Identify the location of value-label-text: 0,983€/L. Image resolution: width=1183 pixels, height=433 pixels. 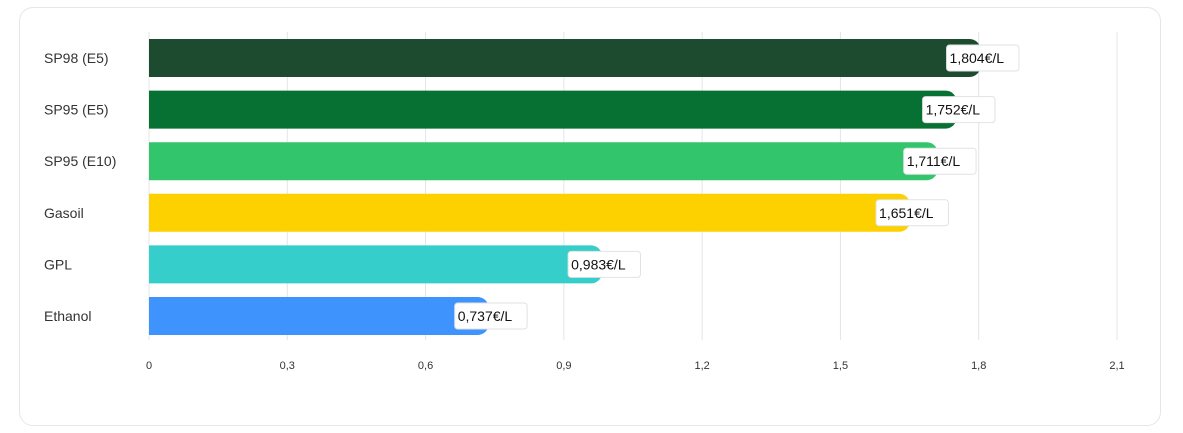
(598, 264).